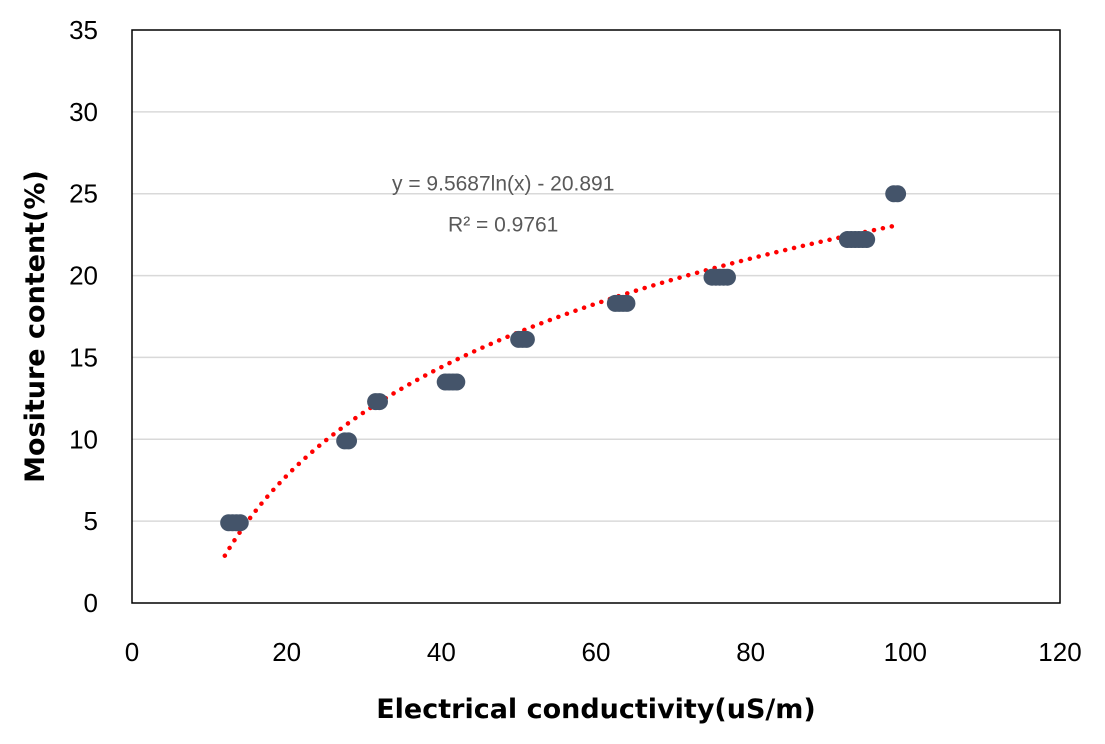 This screenshot has height=744, width=1105. I want to click on x-tick-labels: 0 20 40 60 80 100 120, so click(603, 652).